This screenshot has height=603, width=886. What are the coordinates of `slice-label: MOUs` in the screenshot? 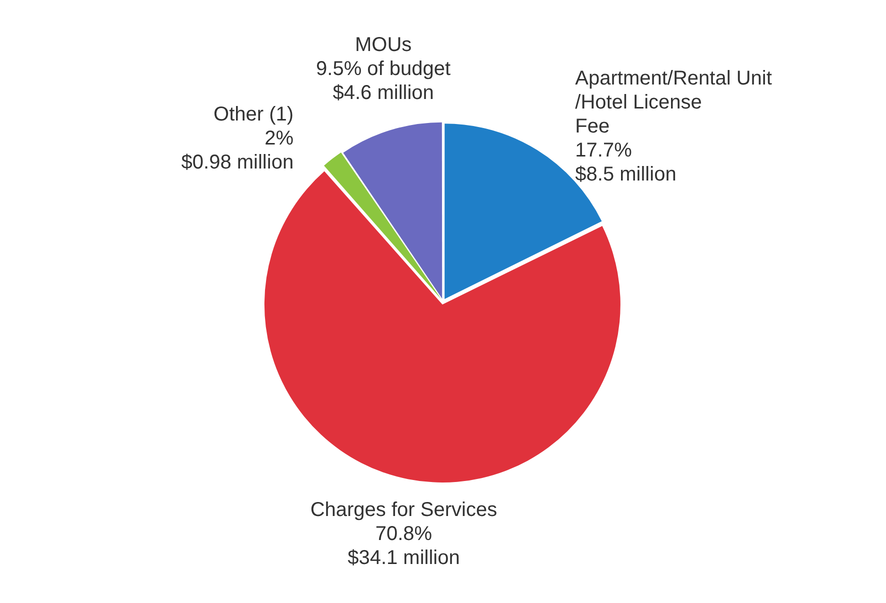 It's located at (383, 45).